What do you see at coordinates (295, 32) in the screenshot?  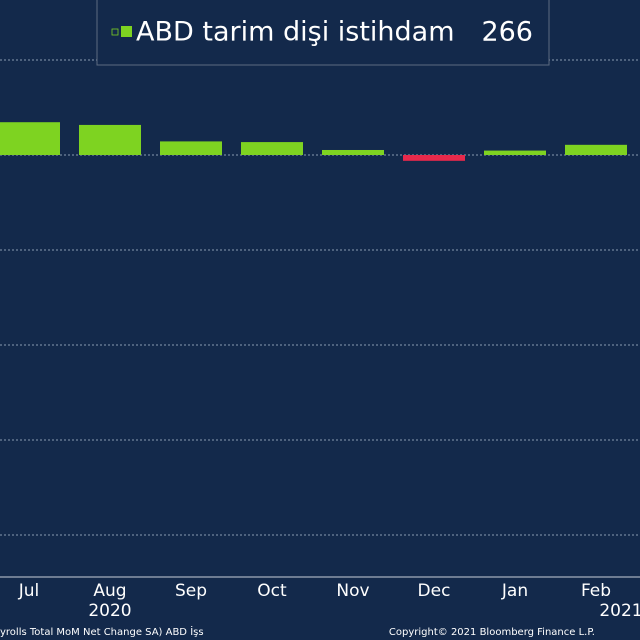 I see `legend-label: ABD tarim dişi istihdam` at bounding box center [295, 32].